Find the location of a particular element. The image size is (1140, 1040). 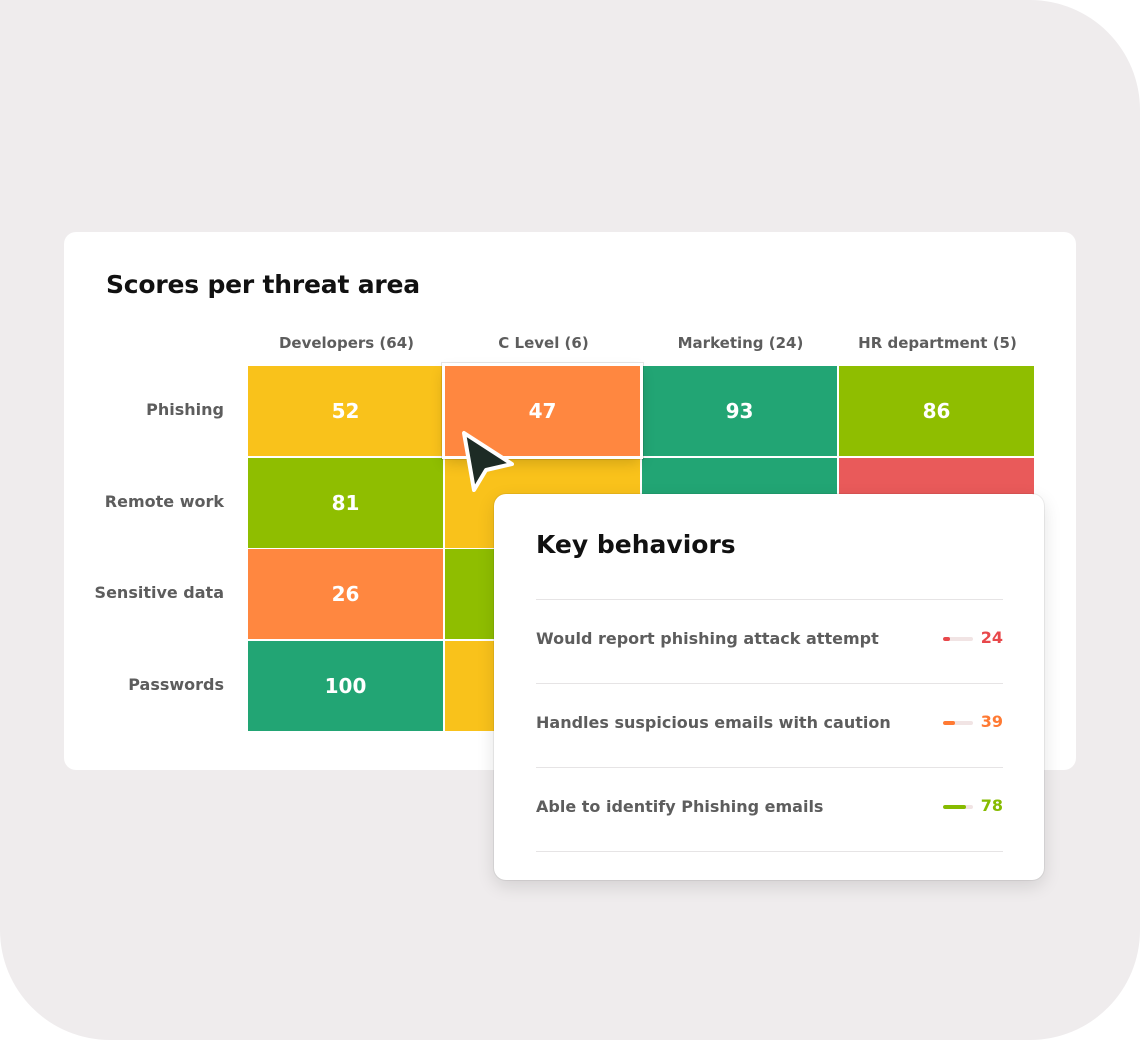

row-header: Remote work is located at coordinates (164, 501).